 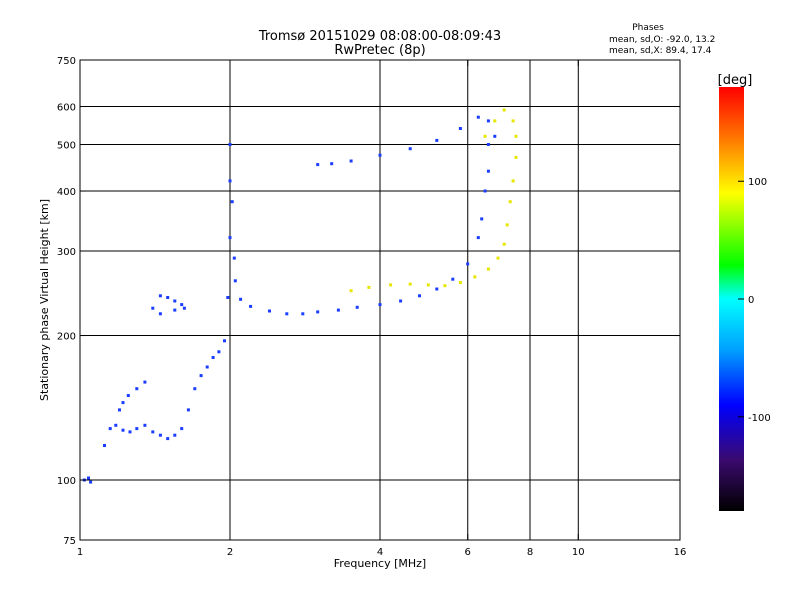 What do you see at coordinates (66, 146) in the screenshot?
I see `y-tick-label: 500` at bounding box center [66, 146].